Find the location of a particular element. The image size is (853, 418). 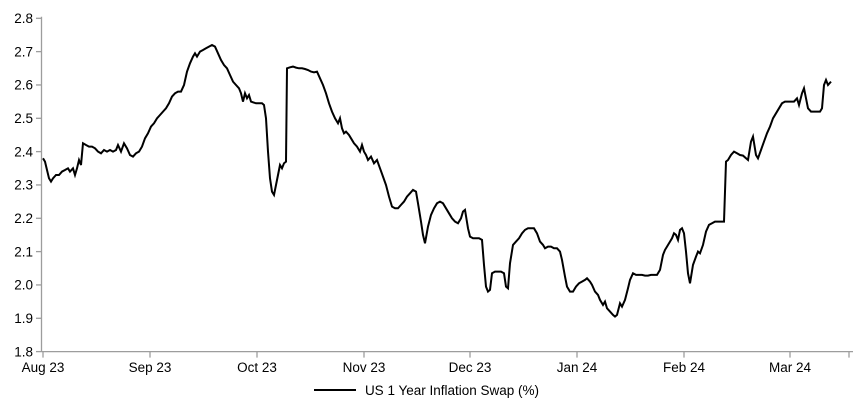

x-tick-label: Aug 23 is located at coordinates (43, 367).